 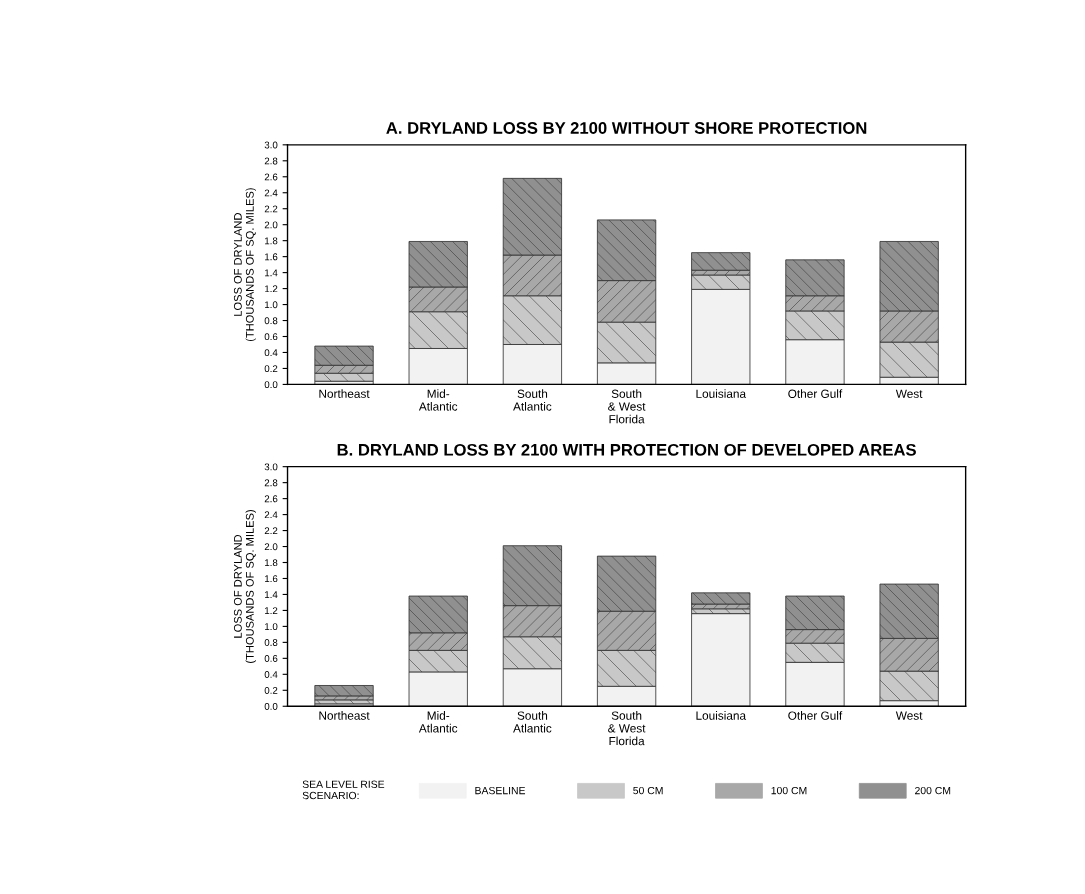 I want to click on chart-title: B. DRYLAND LOSS BY 2100 WITH PROTECTION OF DEVELOPED AREAS, so click(x=626, y=449).